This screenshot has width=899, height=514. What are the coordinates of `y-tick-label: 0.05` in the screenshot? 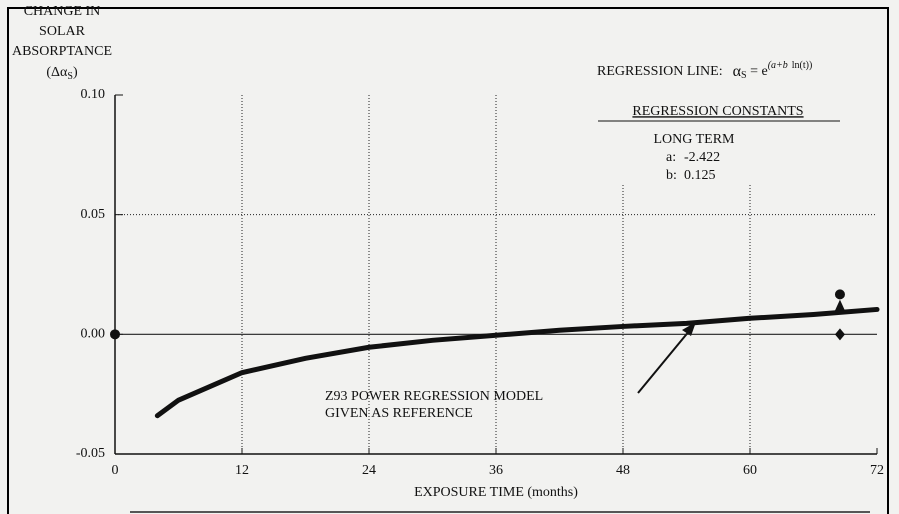 It's located at (93, 214).